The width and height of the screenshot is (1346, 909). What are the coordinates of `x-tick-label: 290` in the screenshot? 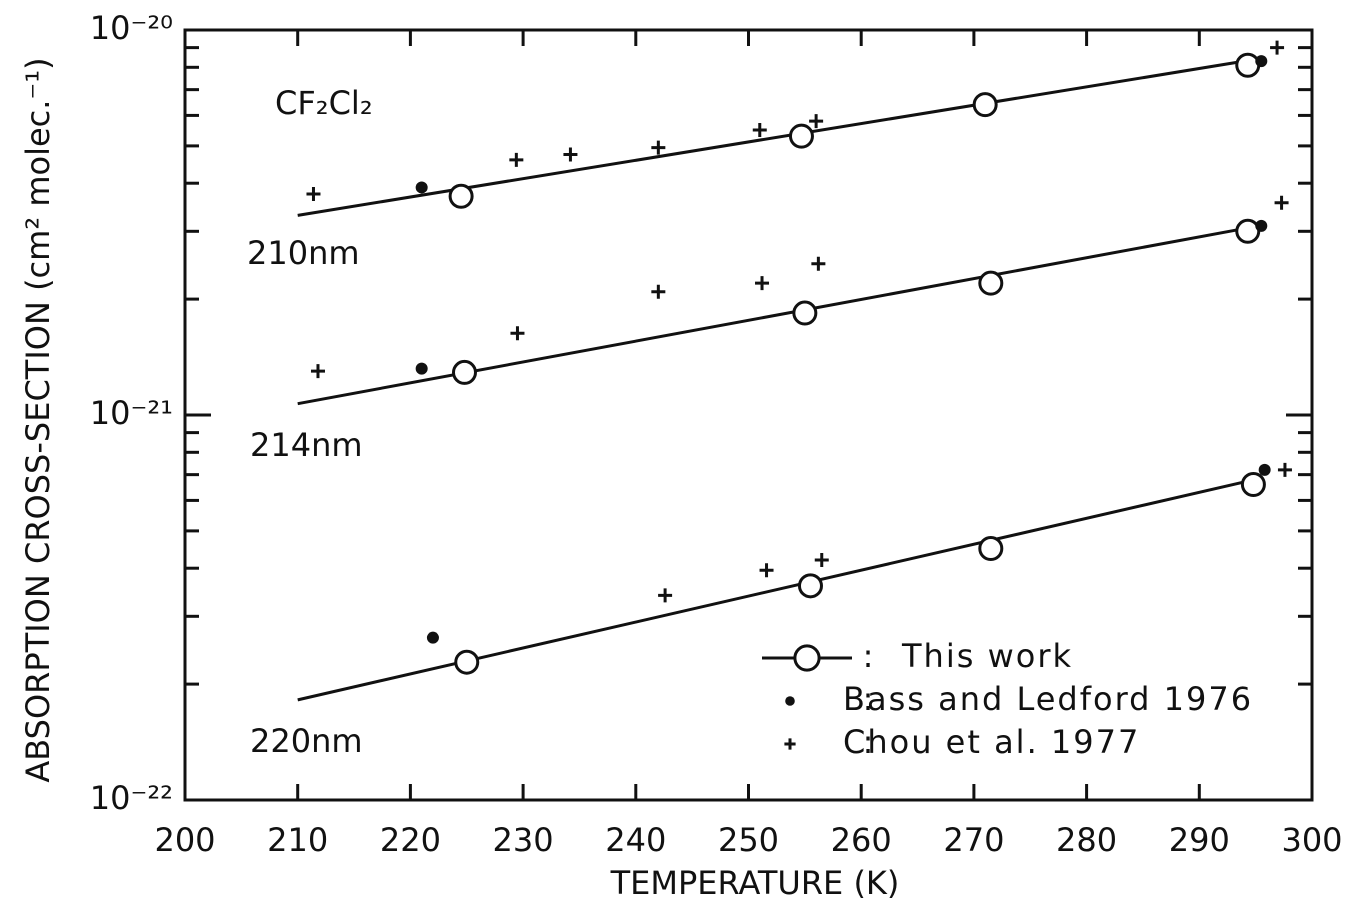 It's located at (1199, 840).